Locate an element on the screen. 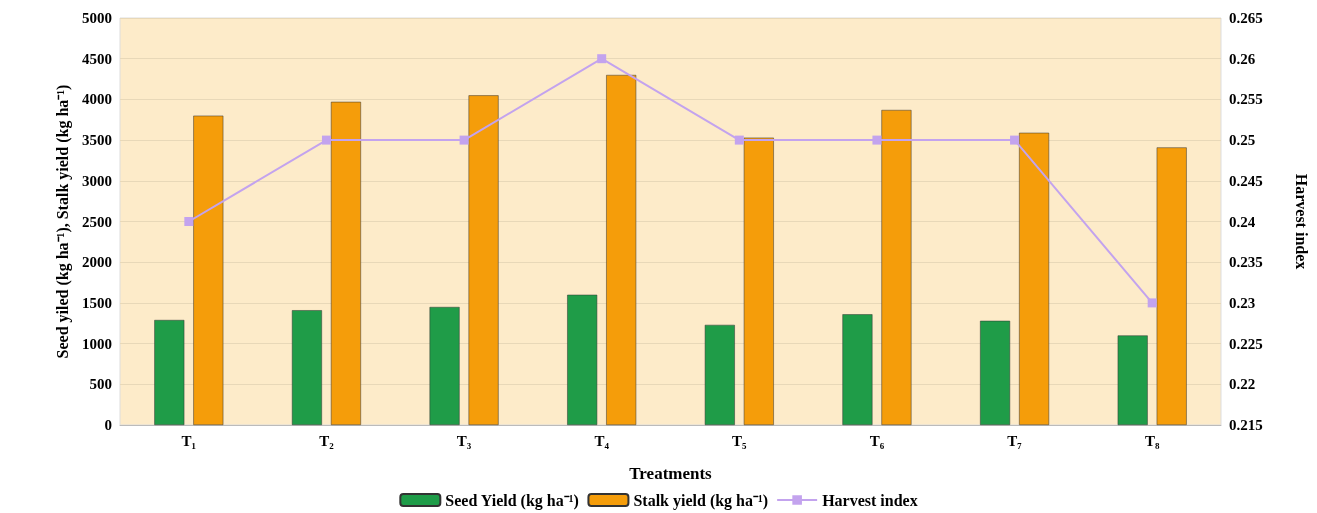 Image resolution: width=1317 pixels, height=513 pixels. x-tick-label: T₈ is located at coordinates (1152, 440).